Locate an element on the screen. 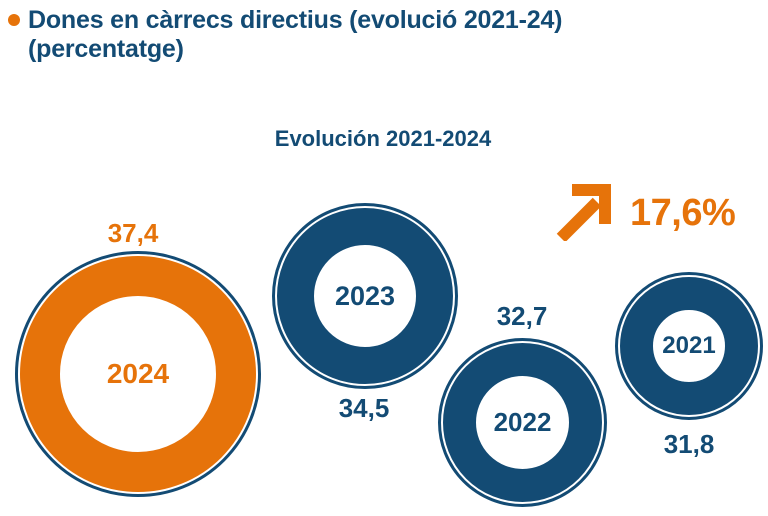  chart-subtitle: Evolución 2021-2024 is located at coordinates (383, 138).